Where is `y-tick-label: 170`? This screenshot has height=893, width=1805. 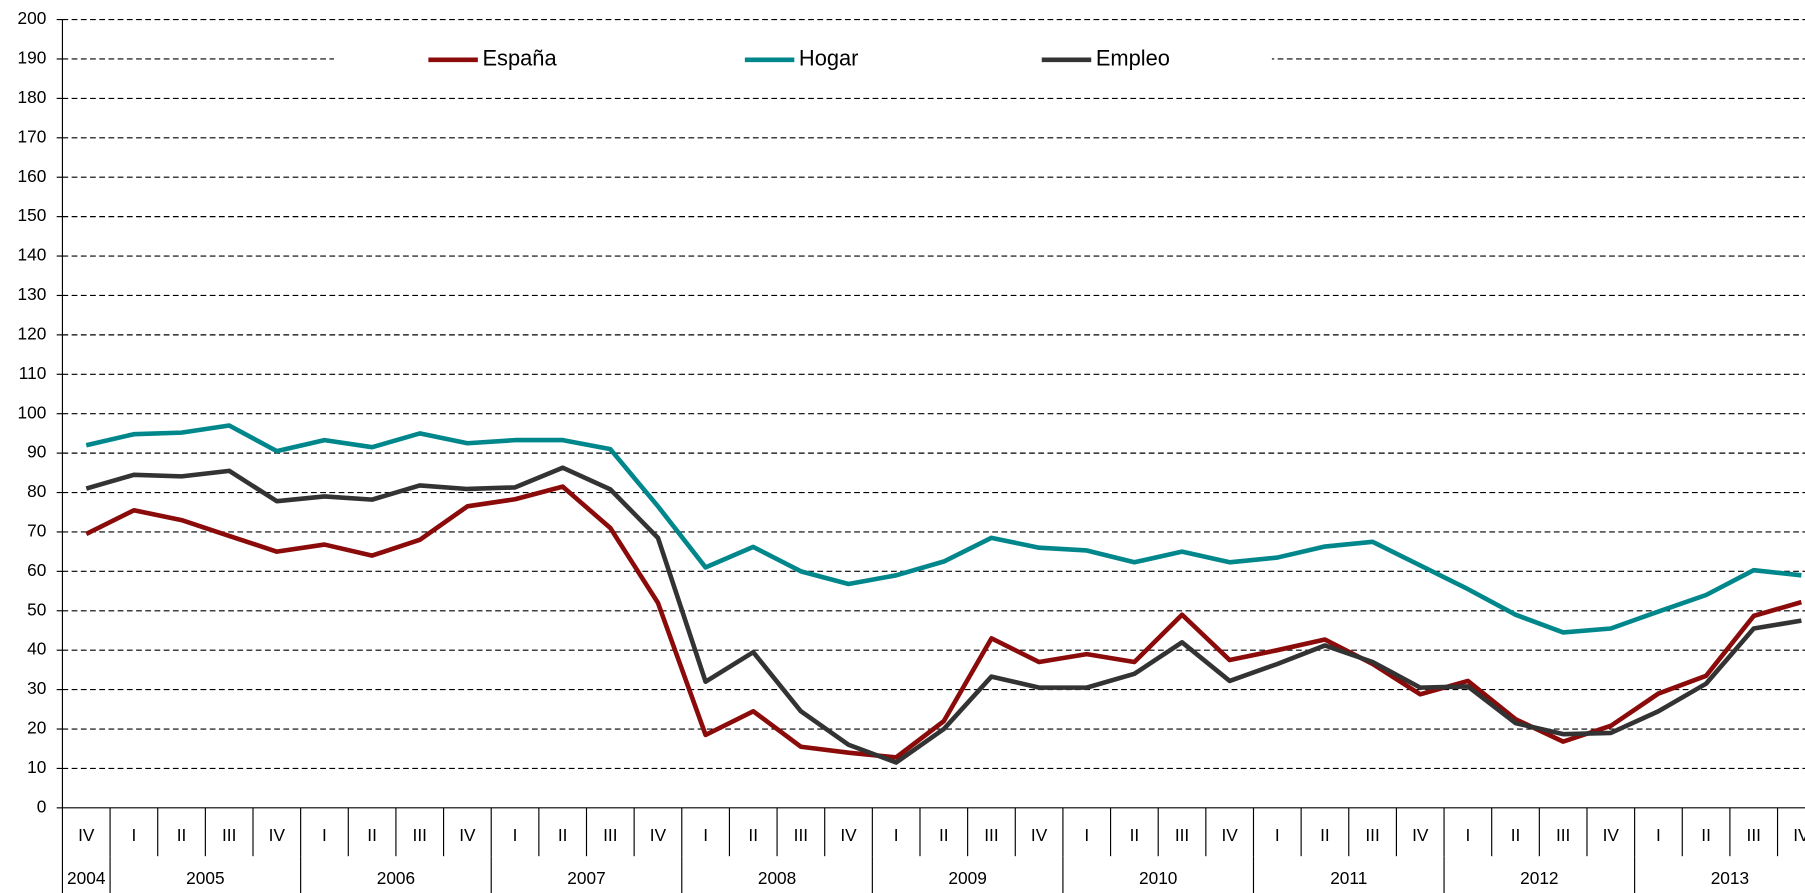 y-tick-label: 170 is located at coordinates (32, 136).